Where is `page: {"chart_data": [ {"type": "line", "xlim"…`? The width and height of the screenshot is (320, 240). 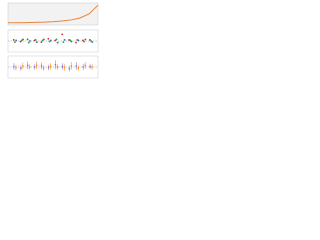 page: {"chart_data": [ {"type": "line", "xlim"… is located at coordinates (50, 40).